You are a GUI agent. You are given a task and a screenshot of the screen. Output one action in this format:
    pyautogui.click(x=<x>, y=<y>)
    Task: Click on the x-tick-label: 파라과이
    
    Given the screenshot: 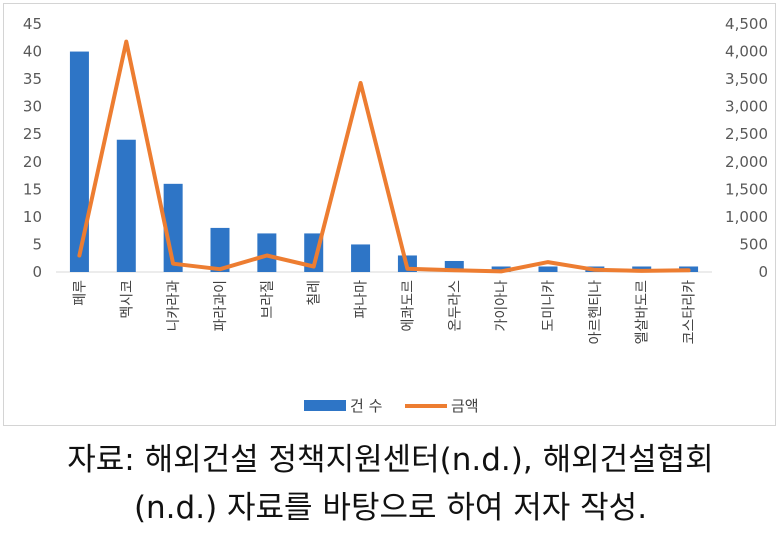 What is the action you would take?
    pyautogui.click(x=221, y=306)
    